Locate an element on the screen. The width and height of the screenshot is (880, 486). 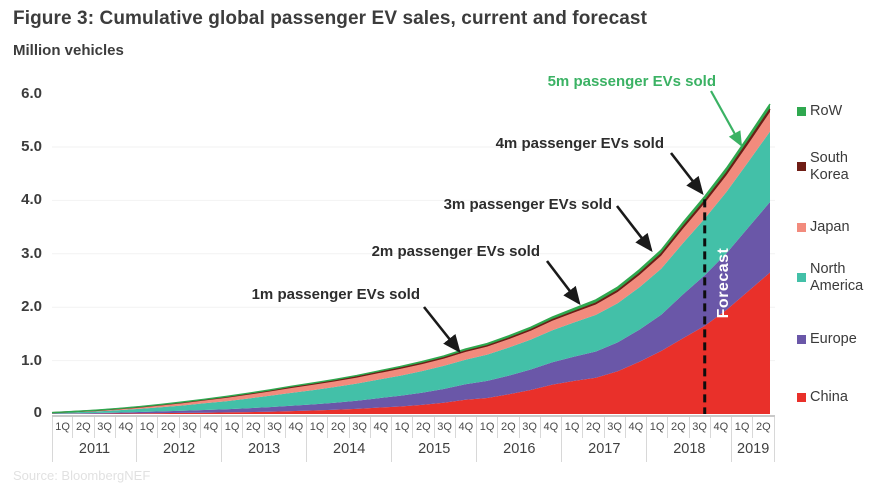
y-axis-tick: 1.0 is located at coordinates (31, 360).